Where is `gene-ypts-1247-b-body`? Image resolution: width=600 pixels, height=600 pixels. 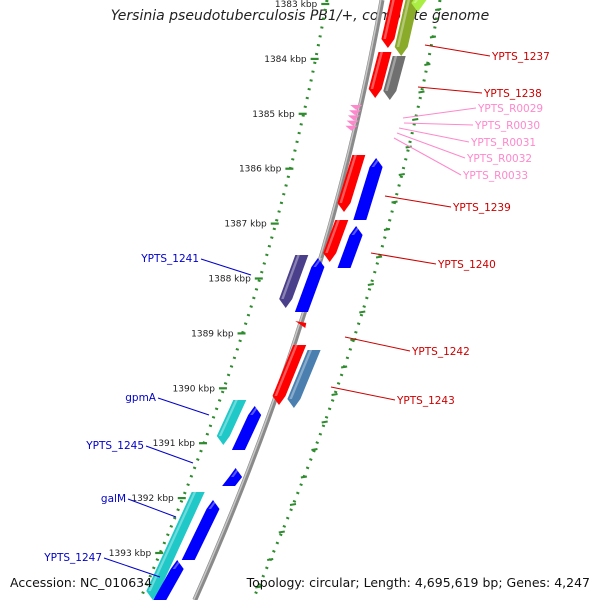 gene-ypts-1247-b-body is located at coordinates (168, 580).